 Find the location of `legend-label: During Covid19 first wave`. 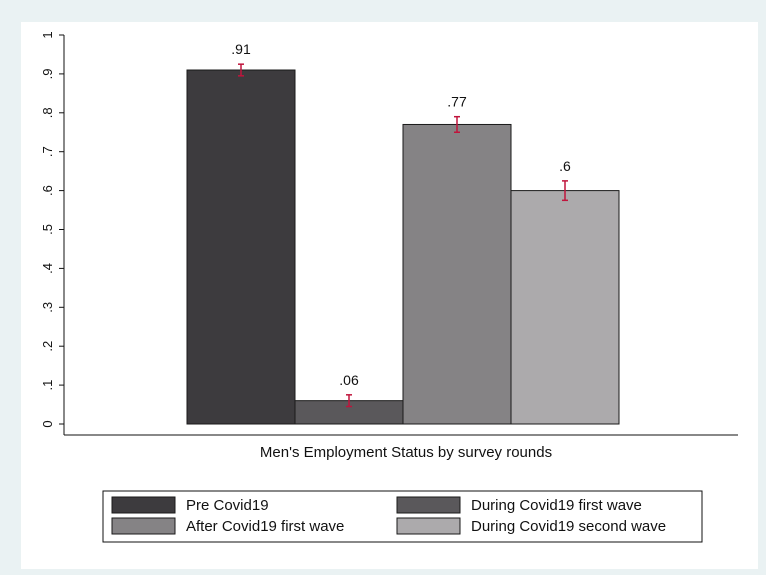

legend-label: During Covid19 first wave is located at coordinates (556, 505).